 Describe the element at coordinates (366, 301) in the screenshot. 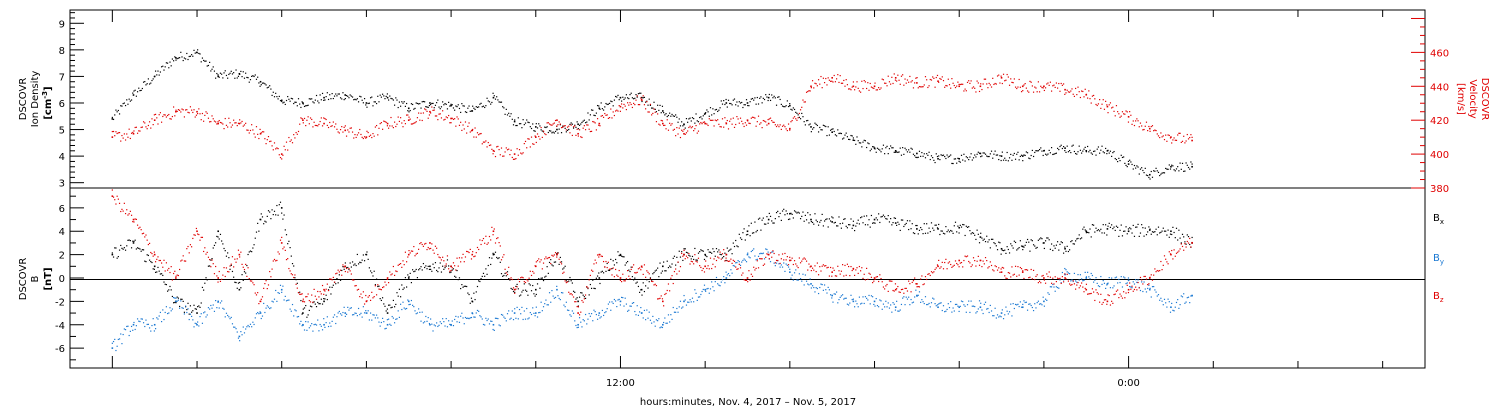

I see `bz-series-point` at that location.